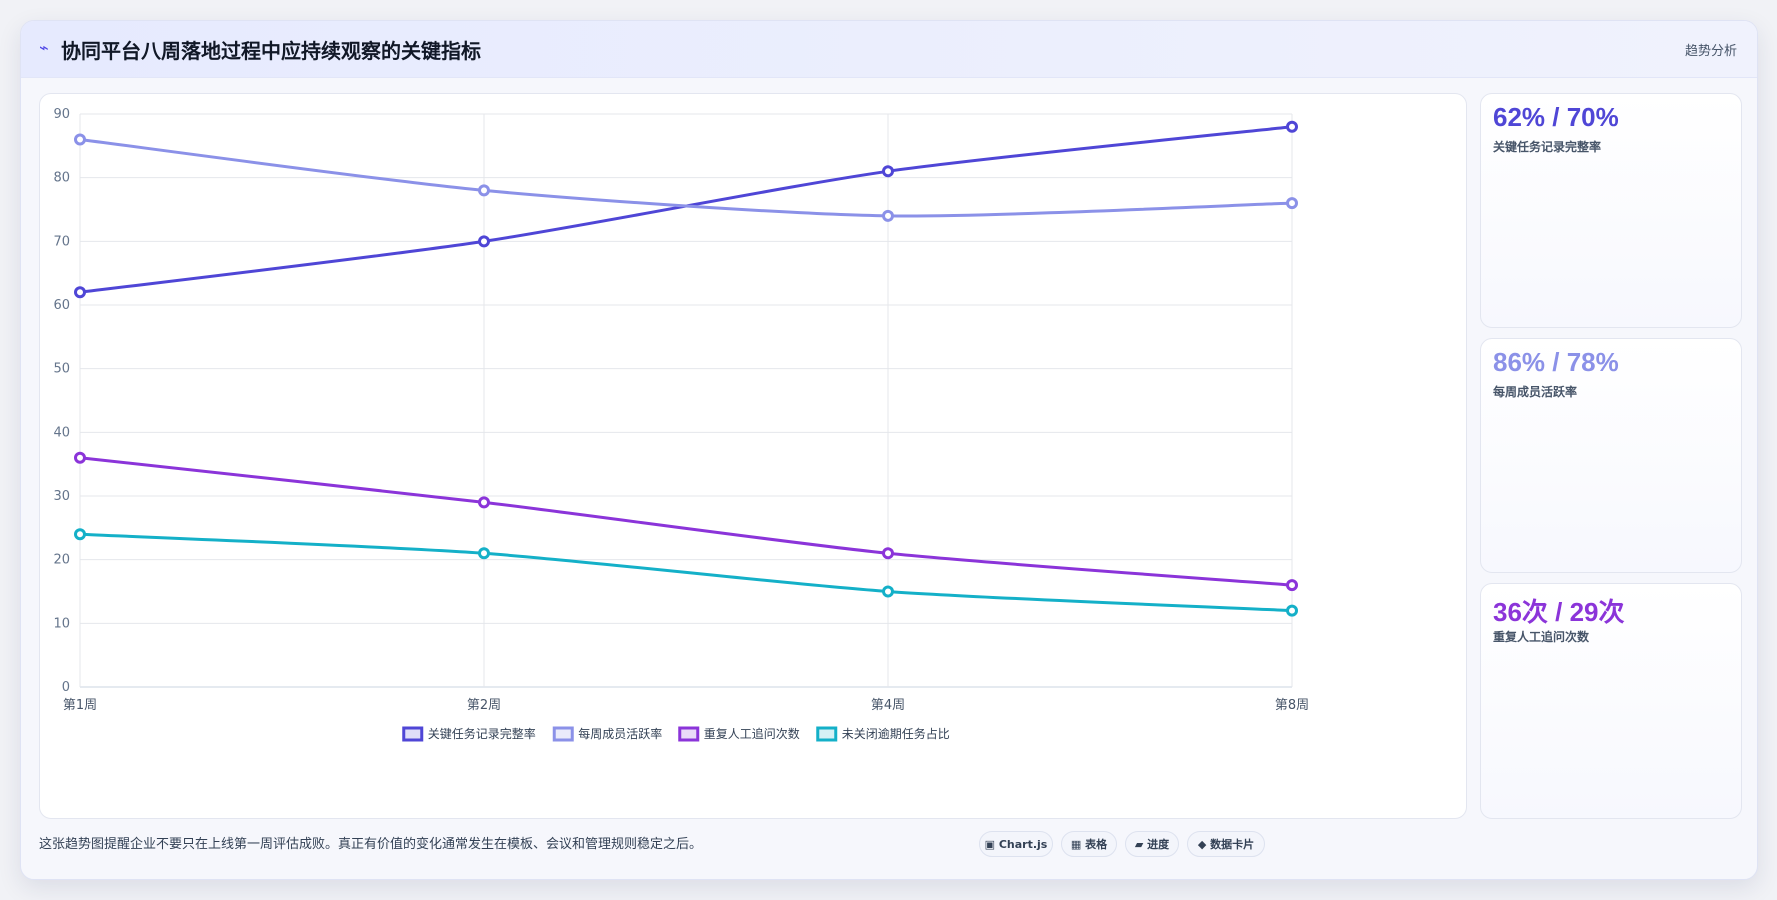 This screenshot has width=1777, height=900. I want to click on kpi-card-member-activity: 86% / 78% 每周成员活跃率, so click(1611, 455).